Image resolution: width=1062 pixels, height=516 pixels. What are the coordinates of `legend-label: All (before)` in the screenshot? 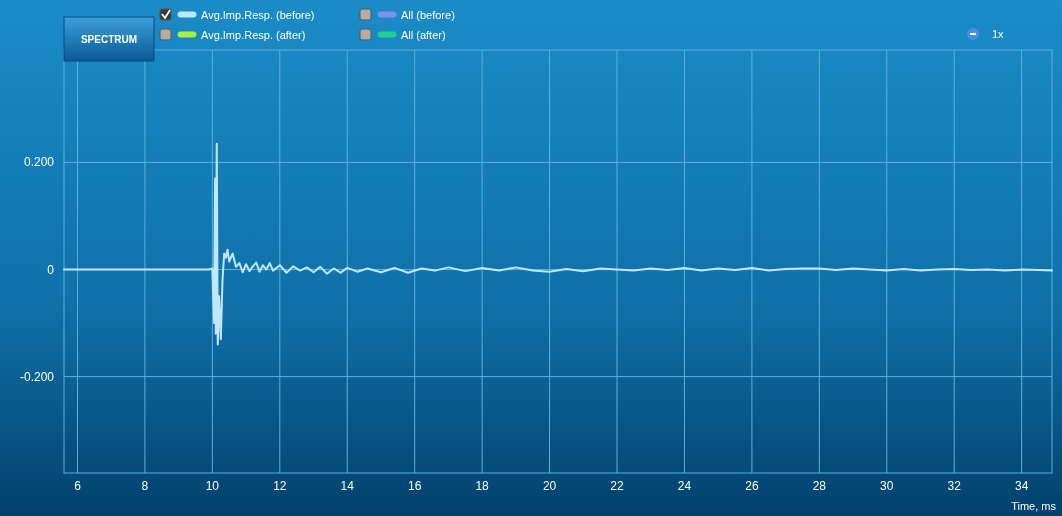 It's located at (428, 15).